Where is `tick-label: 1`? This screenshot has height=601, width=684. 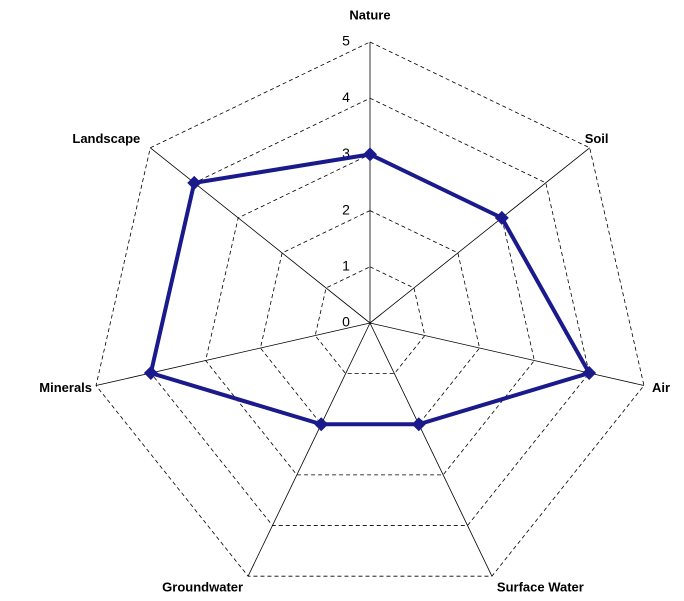
tick-label: 1 is located at coordinates (346, 266).